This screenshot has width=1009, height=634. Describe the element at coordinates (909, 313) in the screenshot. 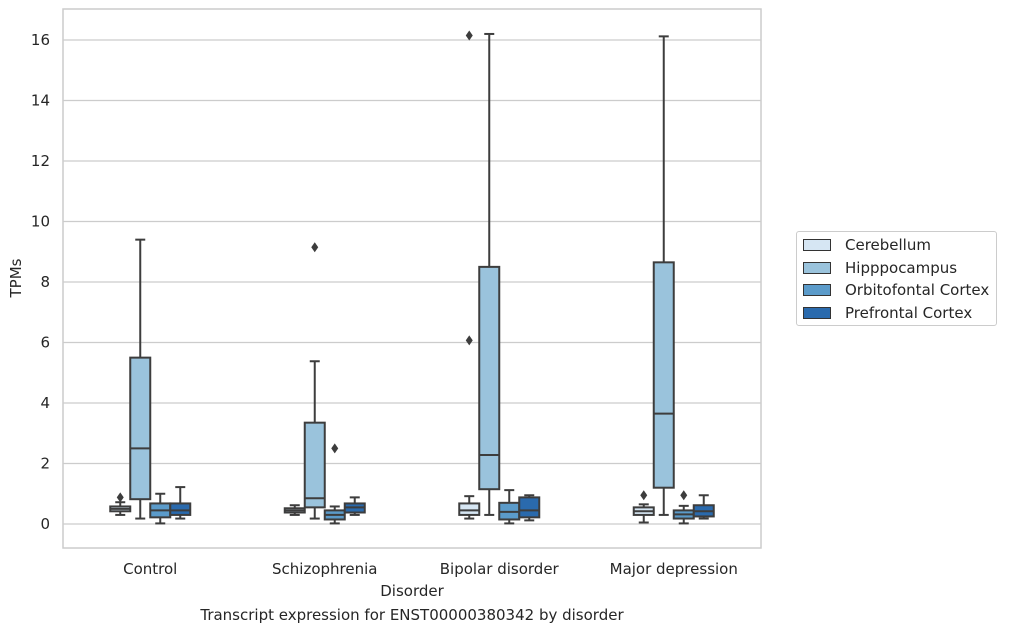

I see `legend-label-prefrontal-cortex: Prefrontal Cortex` at that location.